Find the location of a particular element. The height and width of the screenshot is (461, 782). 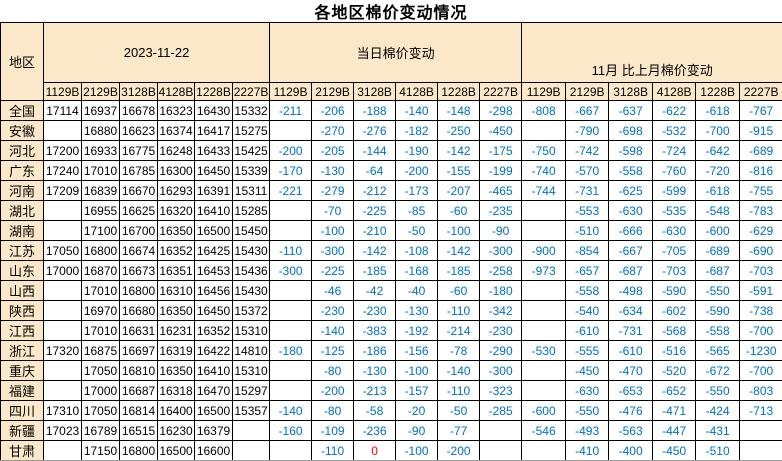

date-value-cell: 16351 is located at coordinates (176, 271).